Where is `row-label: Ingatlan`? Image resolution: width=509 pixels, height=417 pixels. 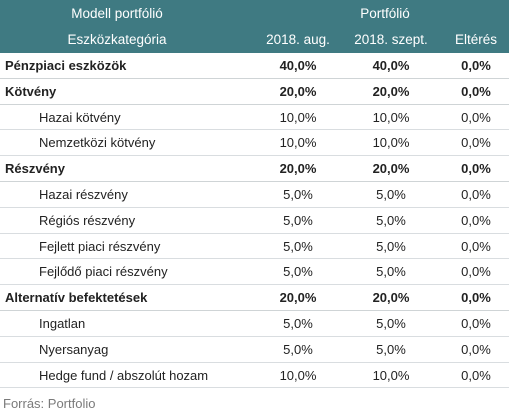
row-label: Ingatlan is located at coordinates (62, 323).